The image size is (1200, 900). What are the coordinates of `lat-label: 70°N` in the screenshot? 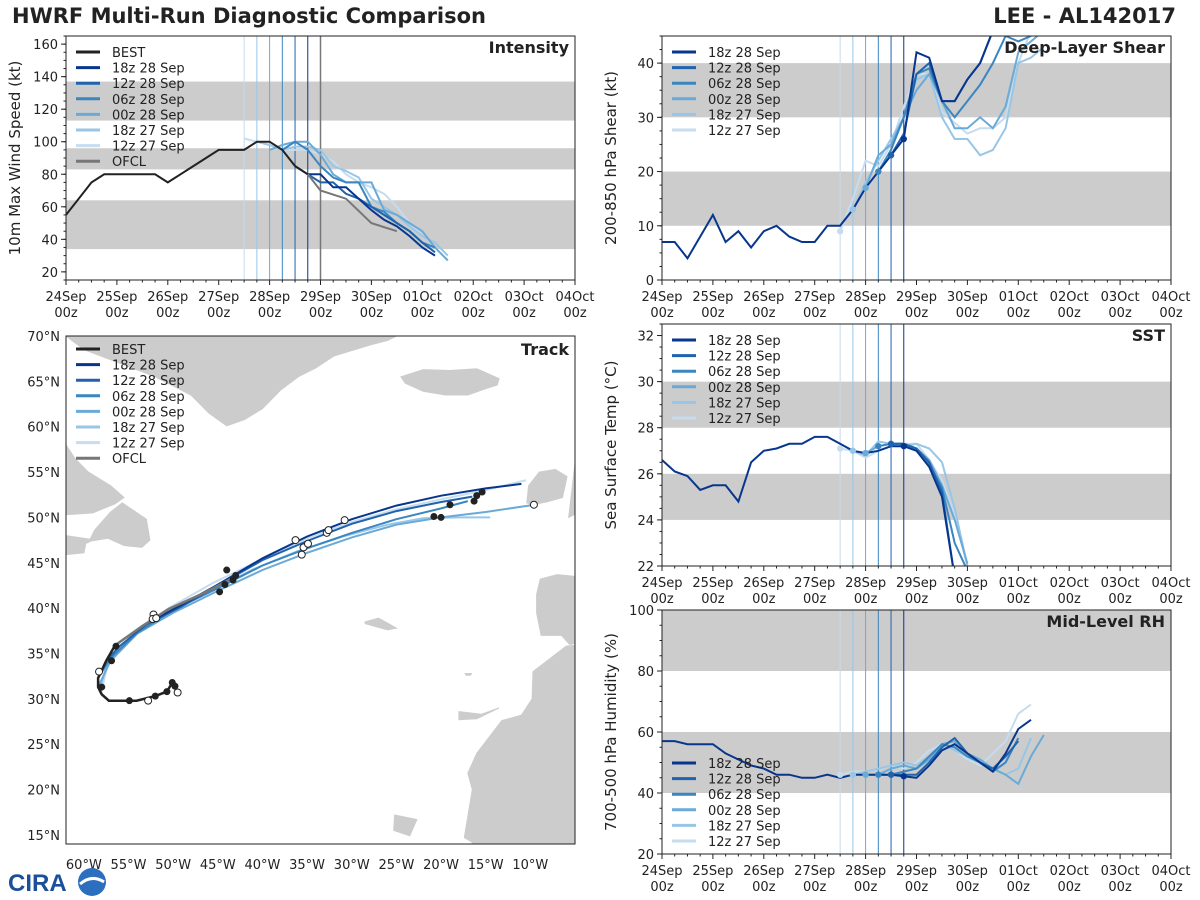 It's located at (43, 337).